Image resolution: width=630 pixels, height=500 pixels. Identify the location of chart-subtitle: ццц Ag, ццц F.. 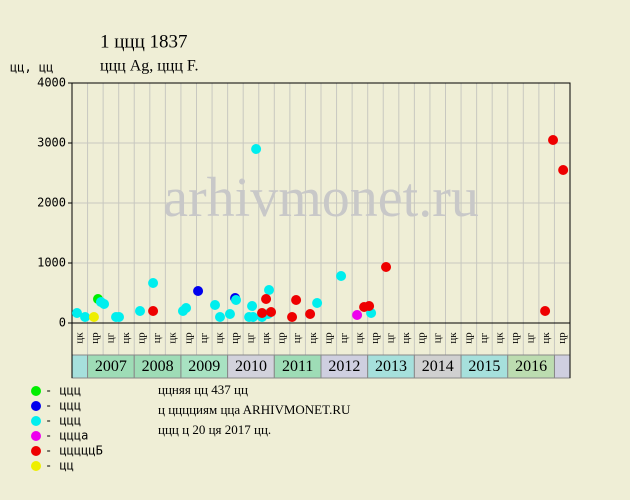
(149, 66).